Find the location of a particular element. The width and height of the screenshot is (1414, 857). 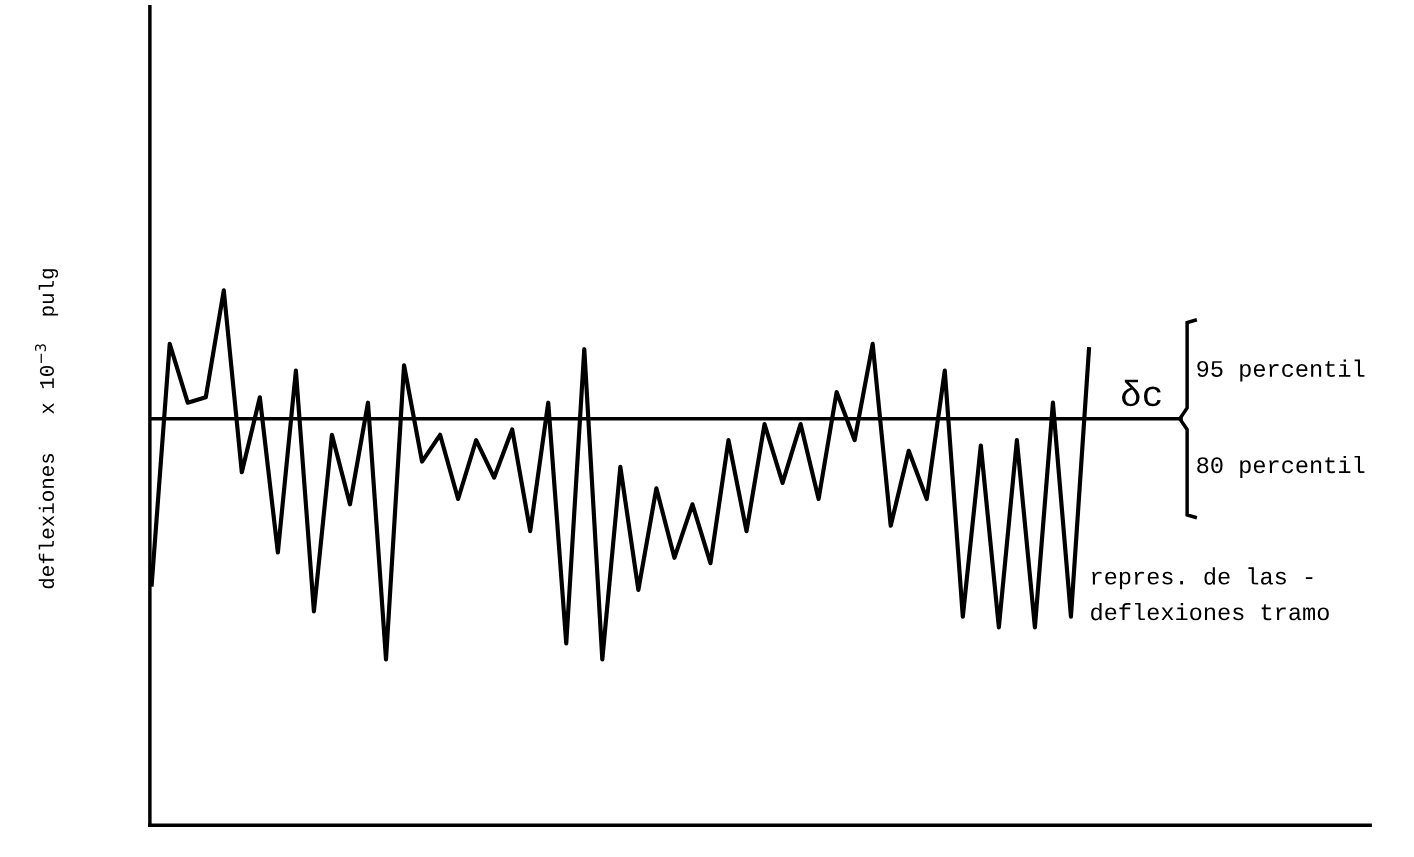

annotation: repres. de las - deflexiones tramo is located at coordinates (1210, 594).